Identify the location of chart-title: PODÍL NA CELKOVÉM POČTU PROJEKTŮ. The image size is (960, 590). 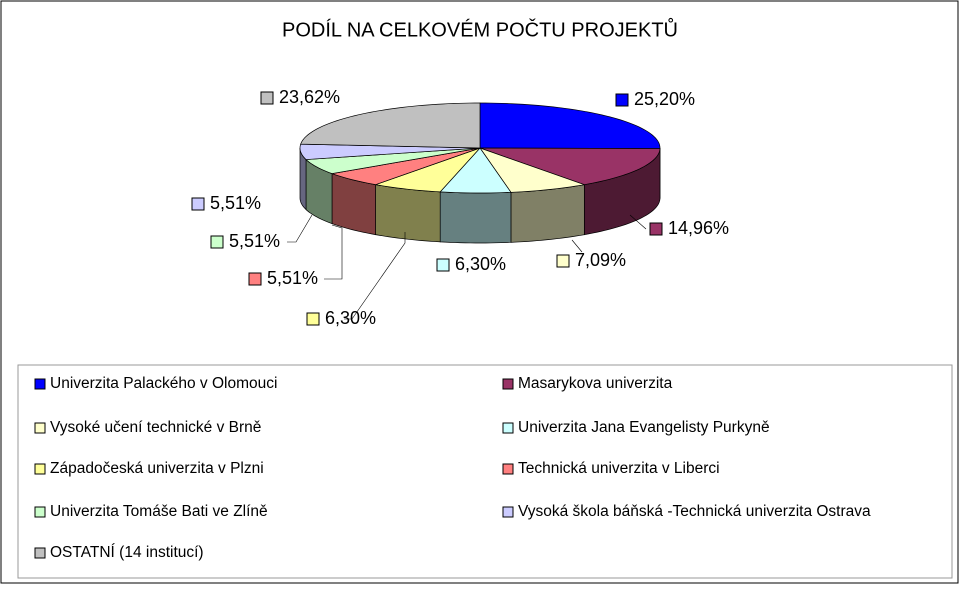
(480, 29).